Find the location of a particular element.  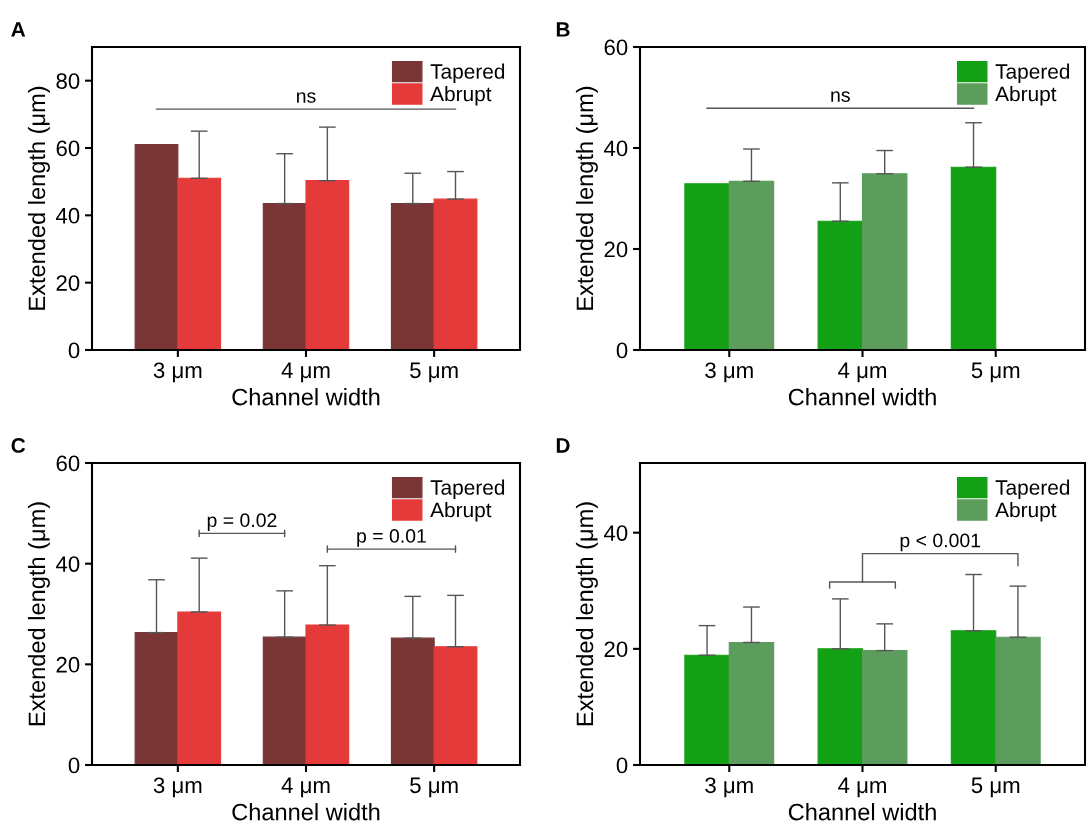

chart-title: A is located at coordinates (18, 29).